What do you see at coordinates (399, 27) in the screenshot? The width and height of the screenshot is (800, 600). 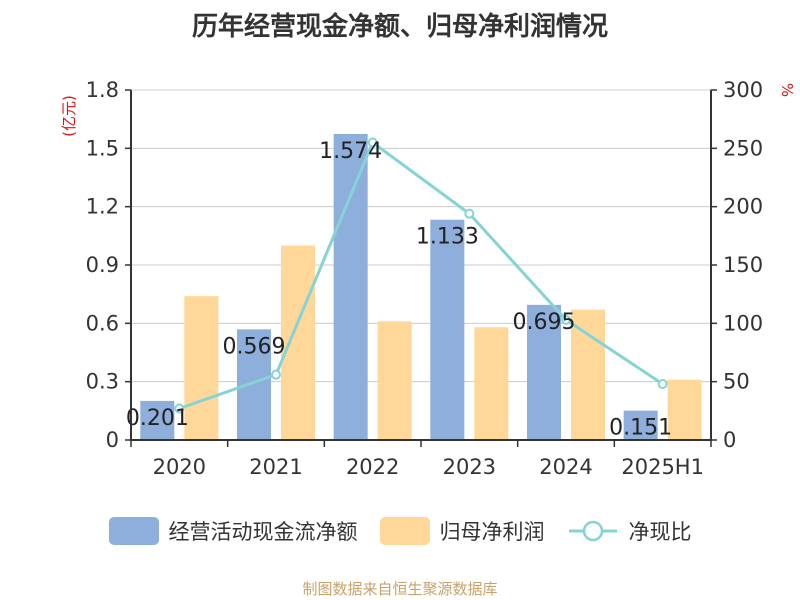 I see `chart-title: 历年经营现金净额、归母净利润情况` at bounding box center [399, 27].